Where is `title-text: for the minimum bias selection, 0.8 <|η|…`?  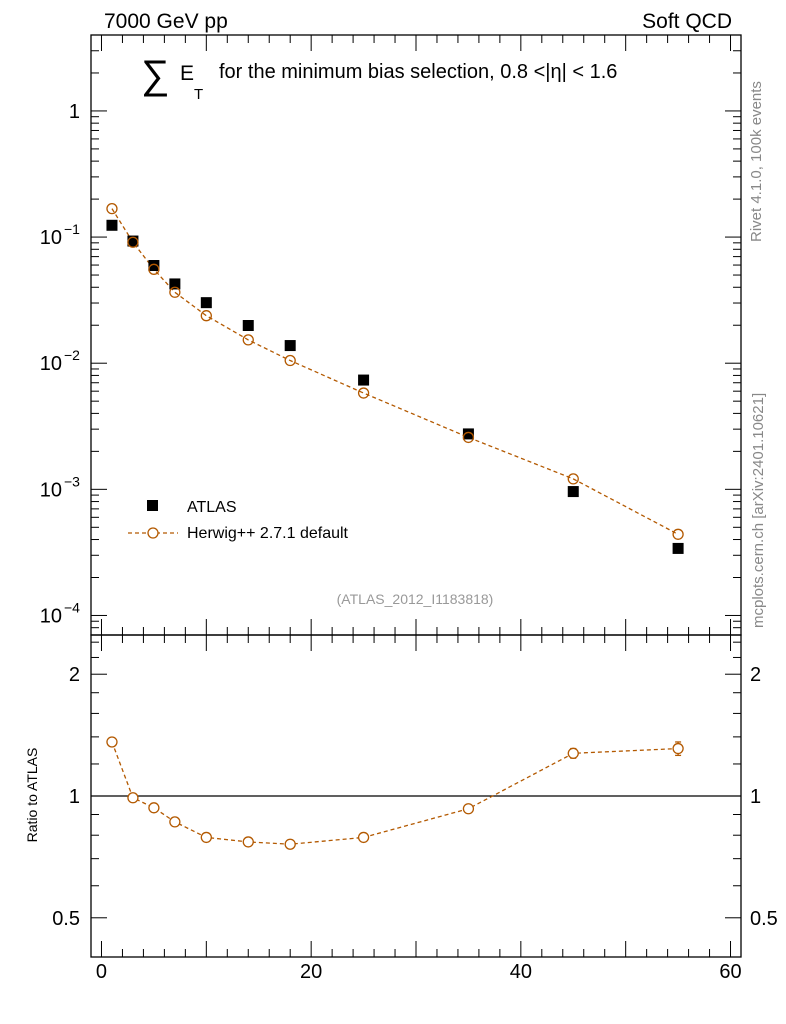 title-text: for the minimum bias selection, 0.8 <|η|… is located at coordinates (418, 72).